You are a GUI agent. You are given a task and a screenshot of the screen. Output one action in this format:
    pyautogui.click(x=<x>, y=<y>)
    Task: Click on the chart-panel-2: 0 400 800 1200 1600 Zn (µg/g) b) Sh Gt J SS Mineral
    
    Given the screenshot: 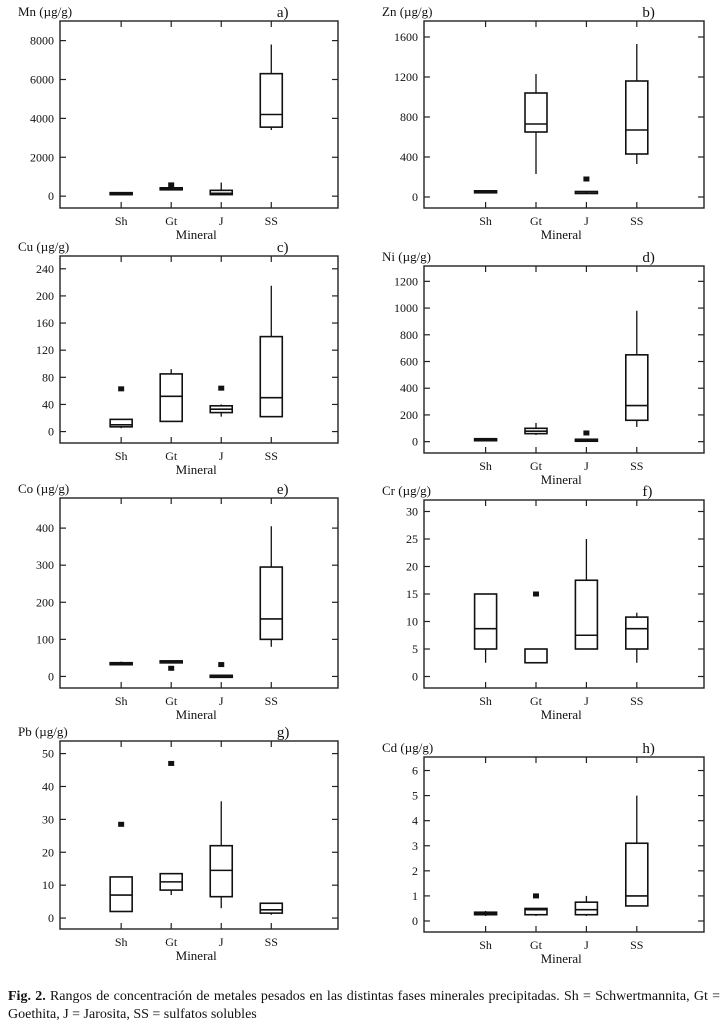 What is the action you would take?
    pyautogui.click(x=543, y=123)
    